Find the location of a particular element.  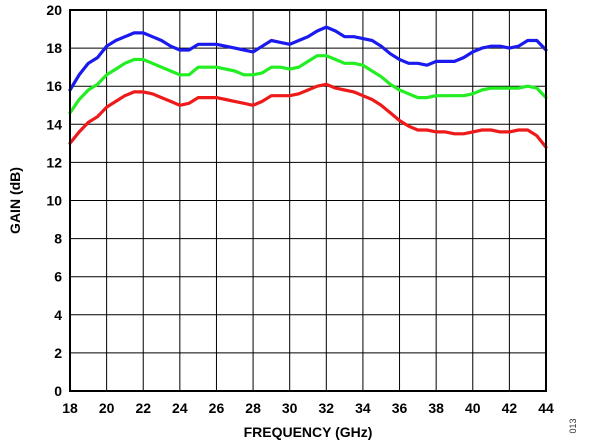

x-tick-label-6: 30 is located at coordinates (290, 408).